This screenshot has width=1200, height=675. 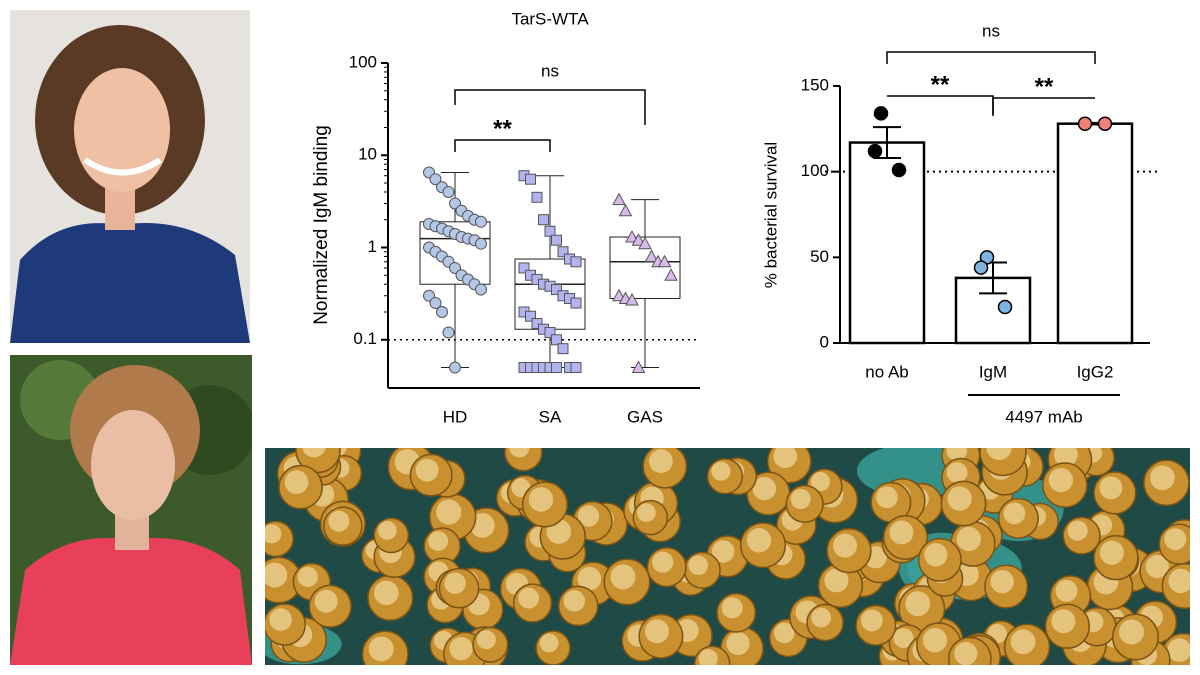 What do you see at coordinates (1044, 416) in the screenshot?
I see `group-label: 4497 mAb` at bounding box center [1044, 416].